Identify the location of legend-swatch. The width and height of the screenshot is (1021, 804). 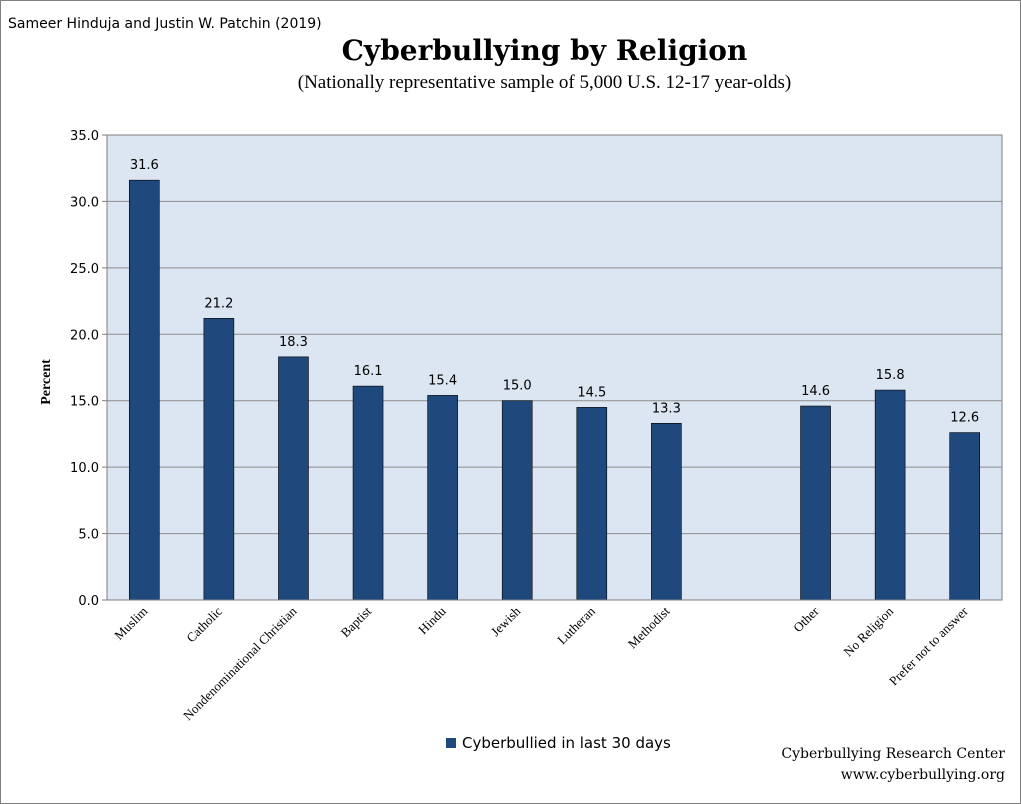
(451, 743).